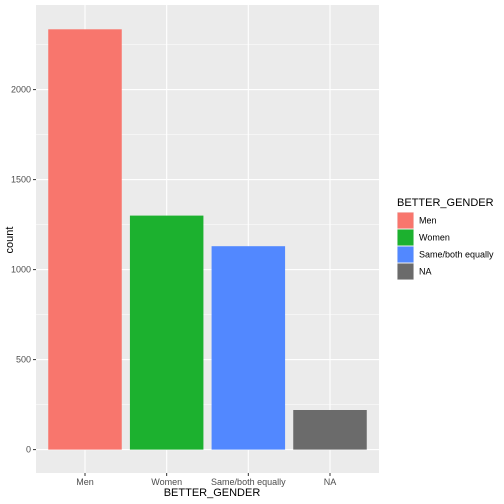 The height and width of the screenshot is (504, 504). I want to click on x-tick-label: NA, so click(330, 482).